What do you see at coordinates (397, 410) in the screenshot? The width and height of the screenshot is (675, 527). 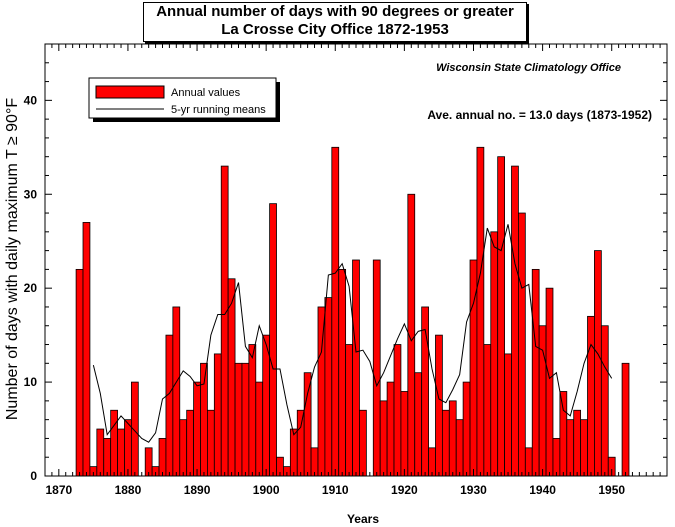 I see `bar-1919` at bounding box center [397, 410].